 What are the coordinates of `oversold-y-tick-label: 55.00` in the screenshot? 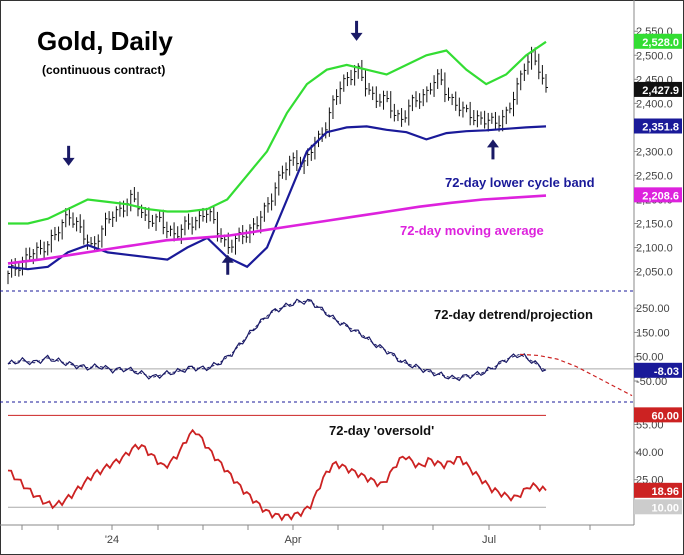 It's located at (650, 426).